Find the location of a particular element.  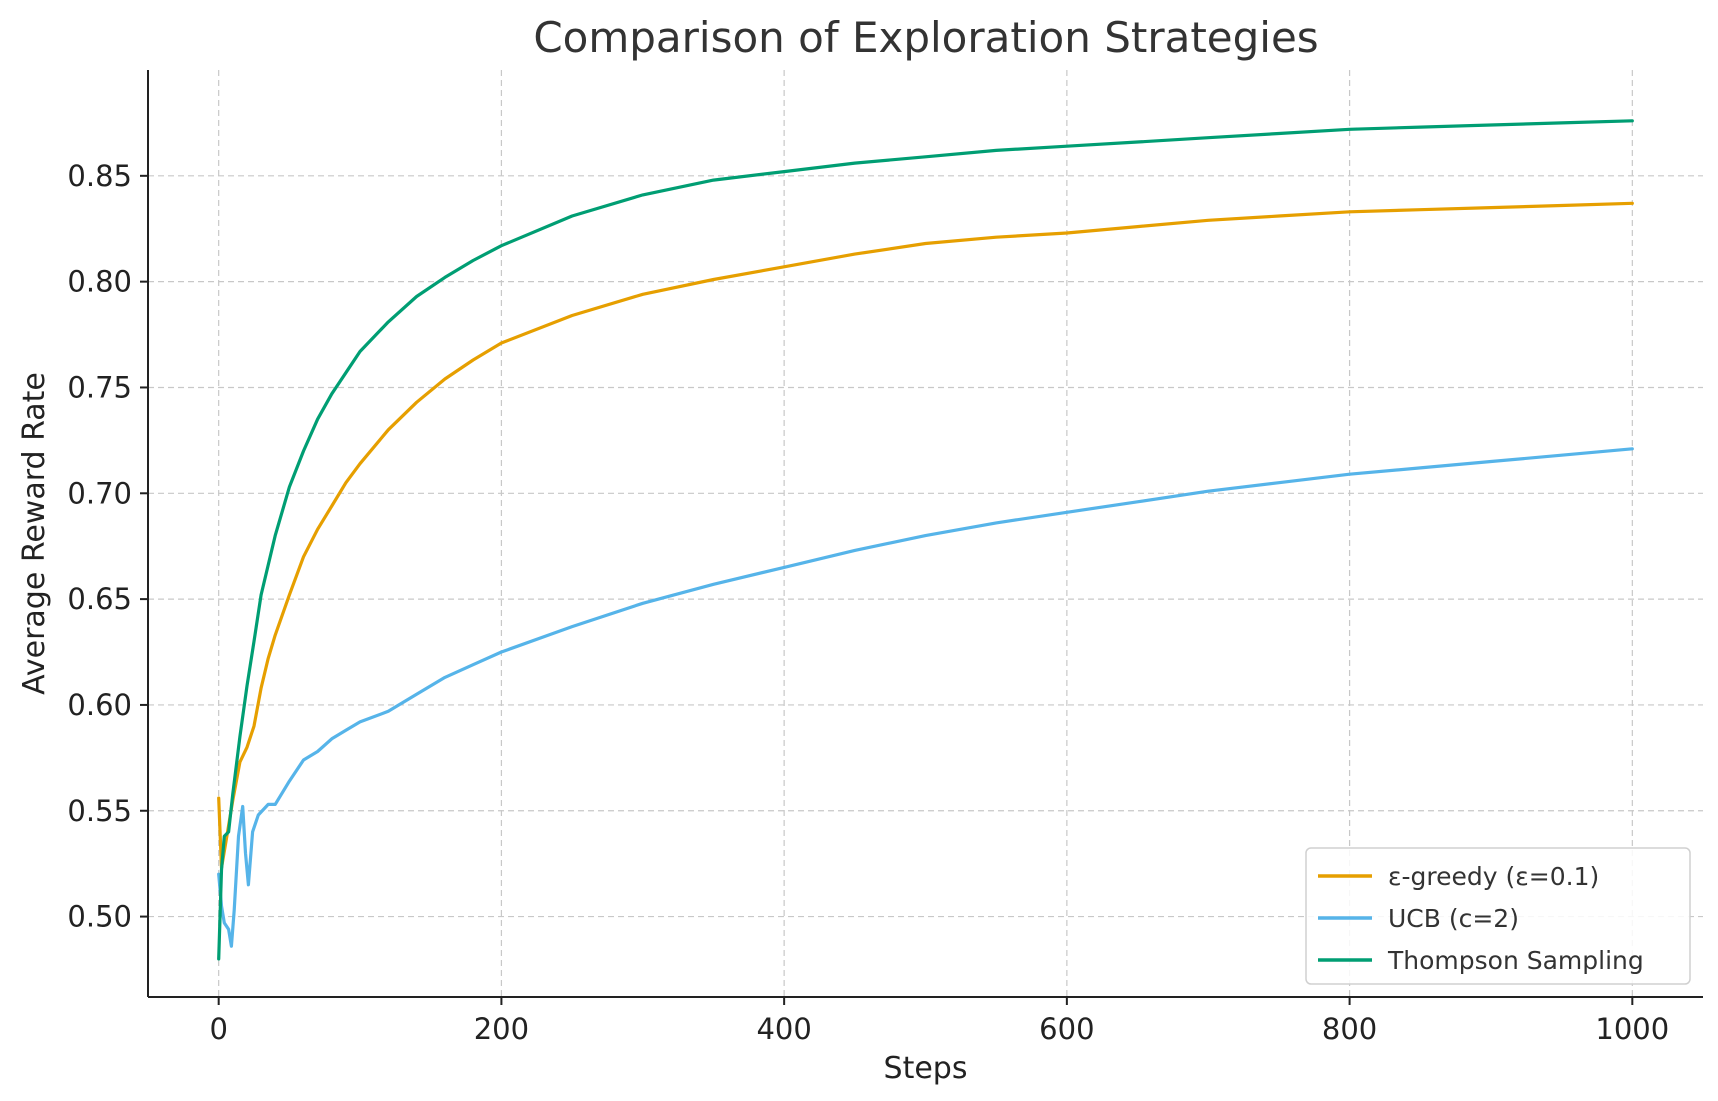

y-tick-label: 0.75 is located at coordinates (99, 387).